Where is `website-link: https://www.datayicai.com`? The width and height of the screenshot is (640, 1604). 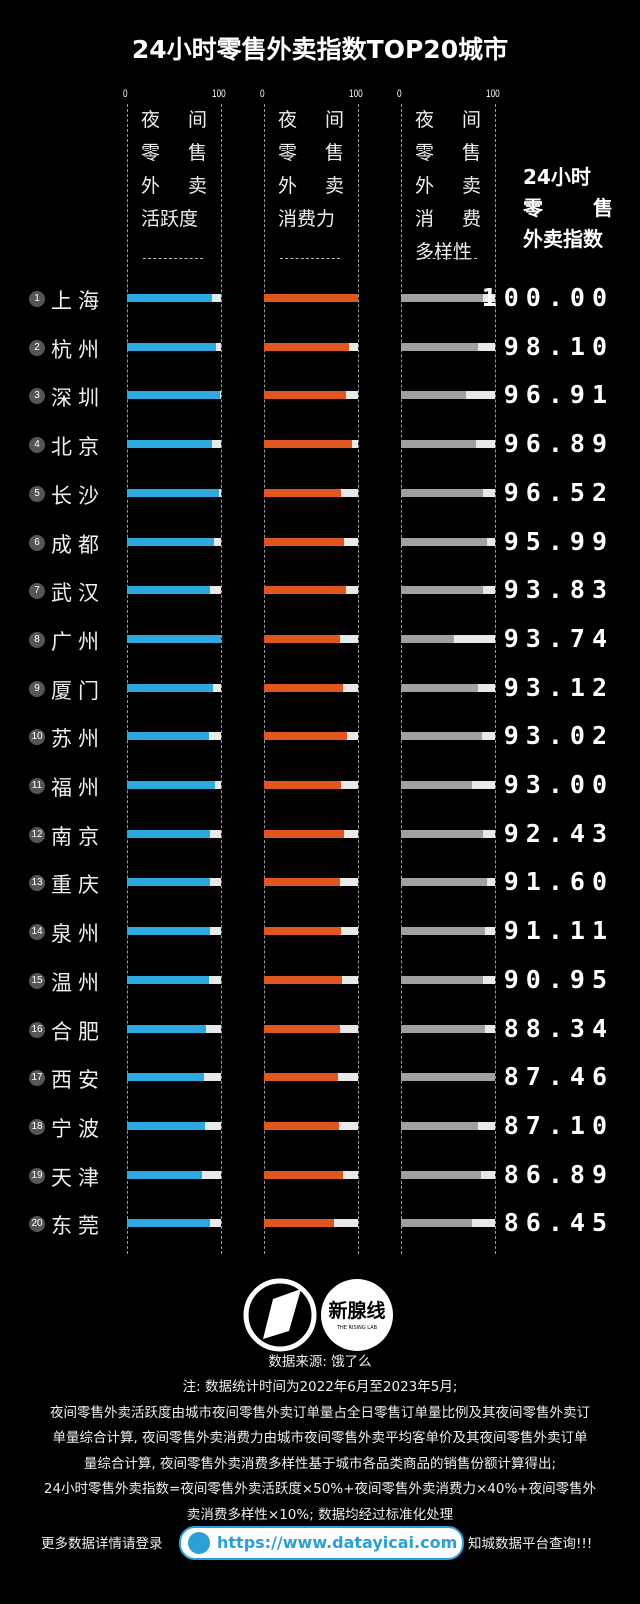 website-link: https://www.datayicai.com is located at coordinates (321, 1543).